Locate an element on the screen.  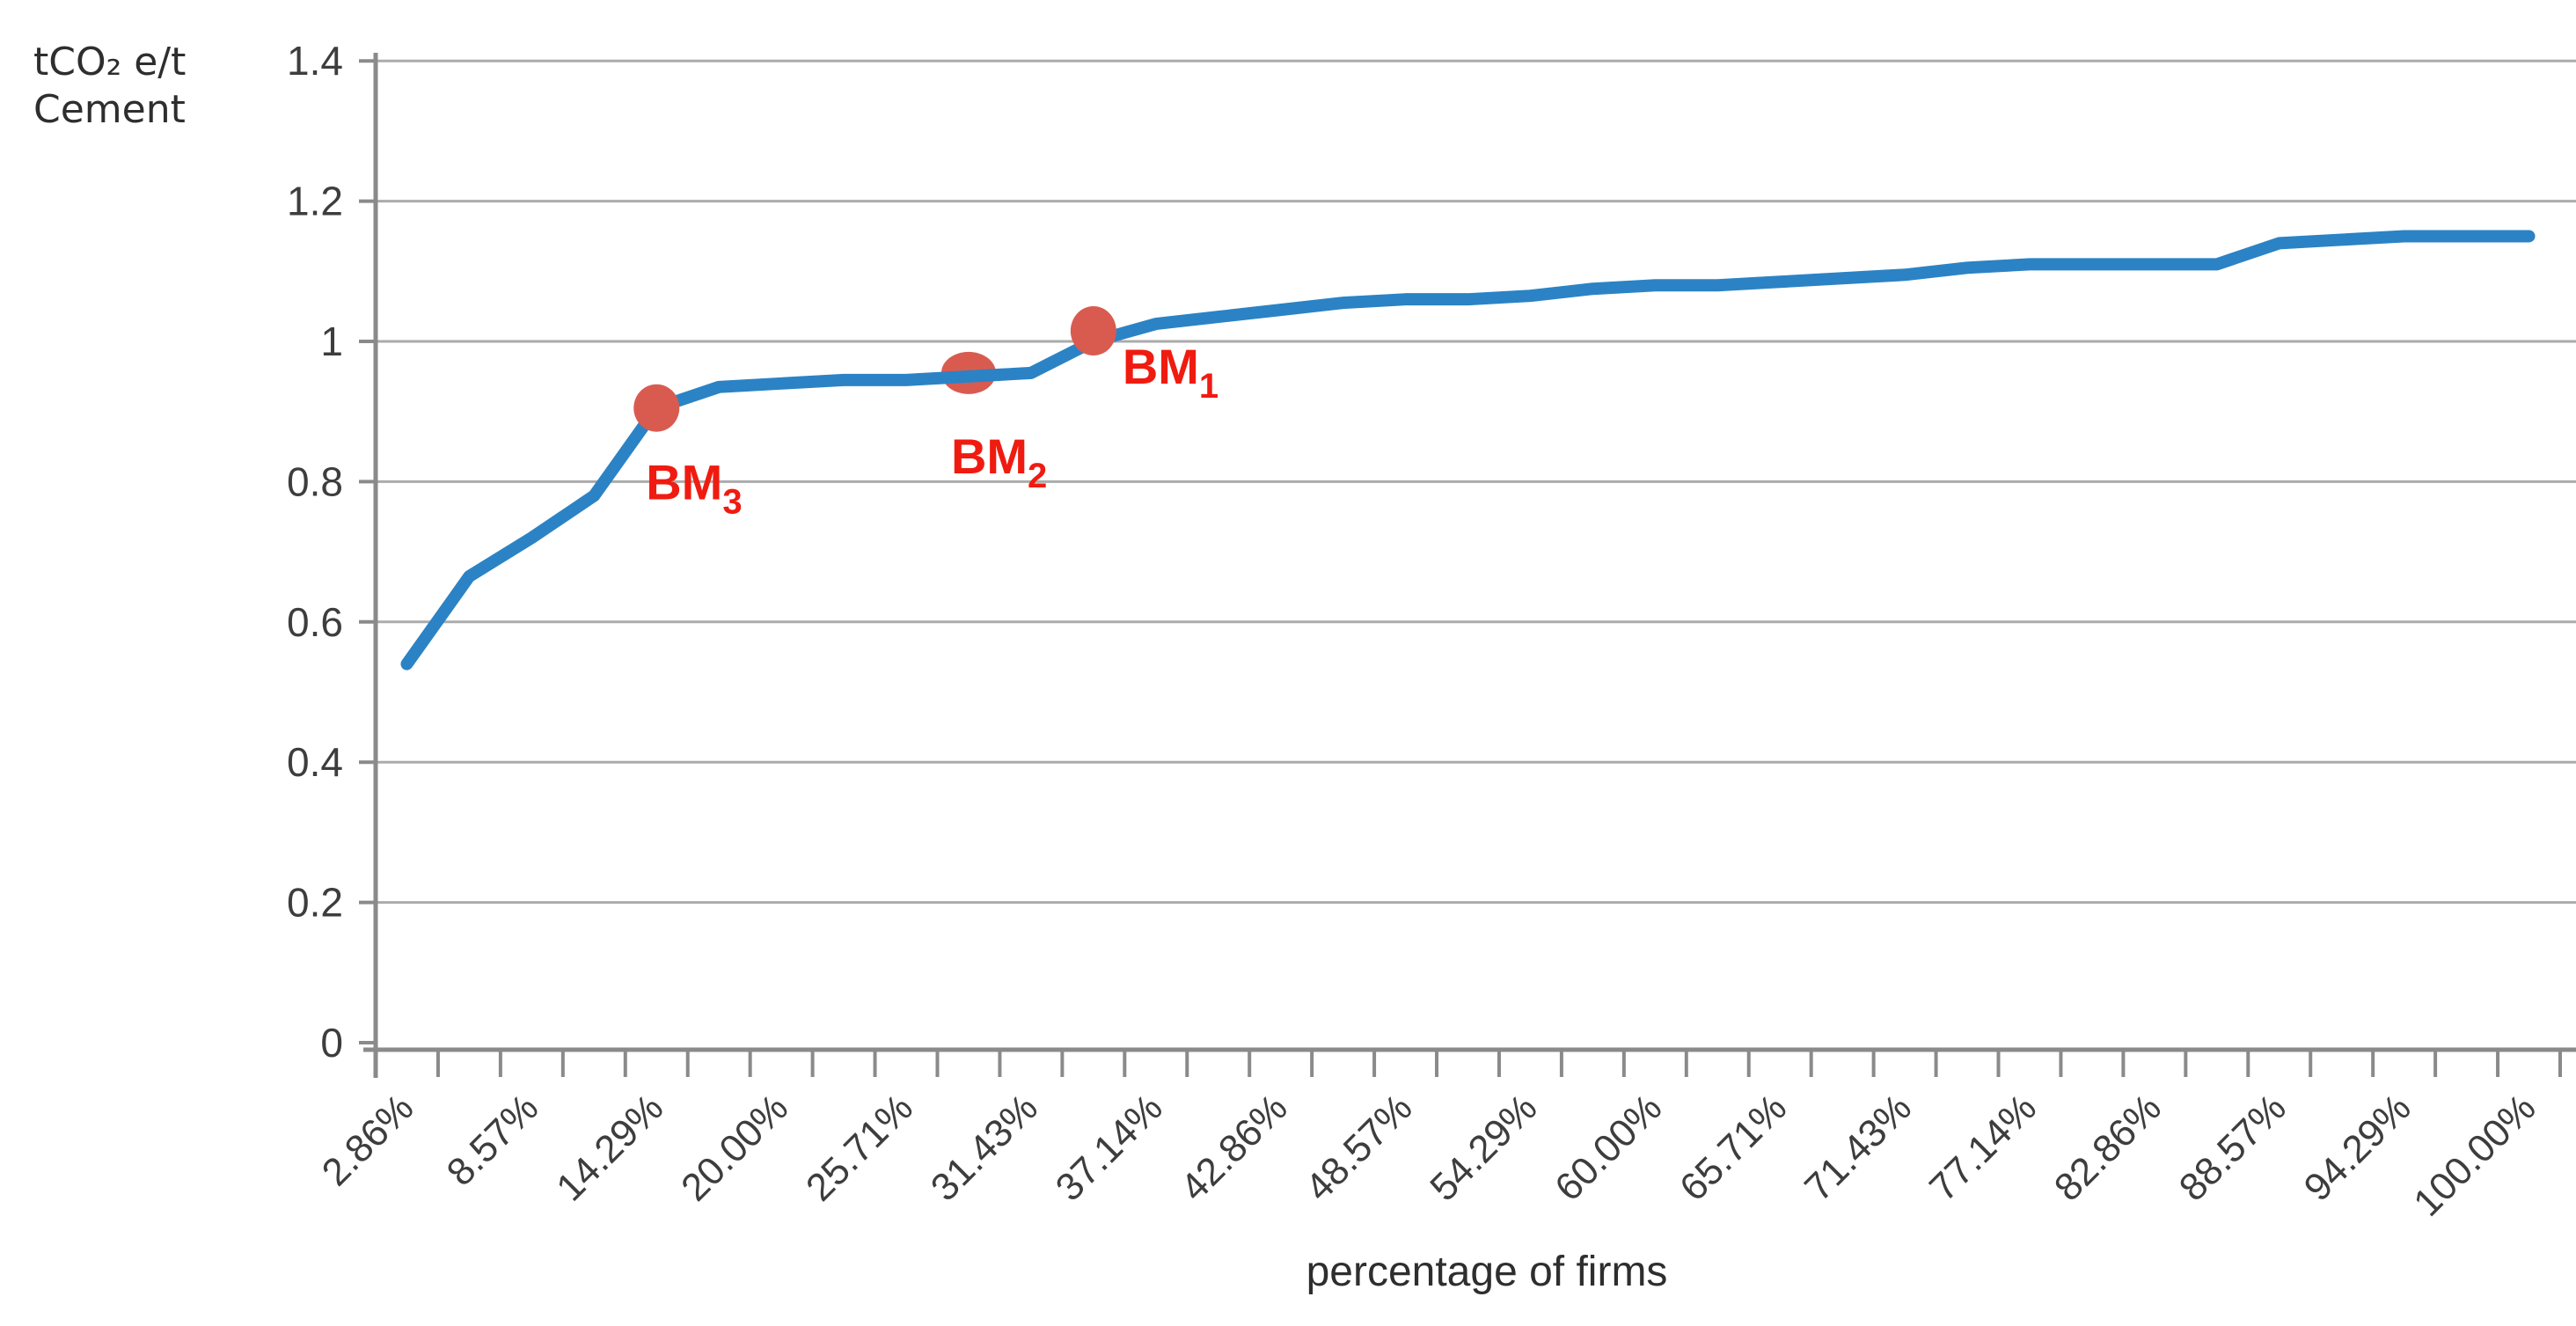
y-tick-label: 1.4 is located at coordinates (315, 61).